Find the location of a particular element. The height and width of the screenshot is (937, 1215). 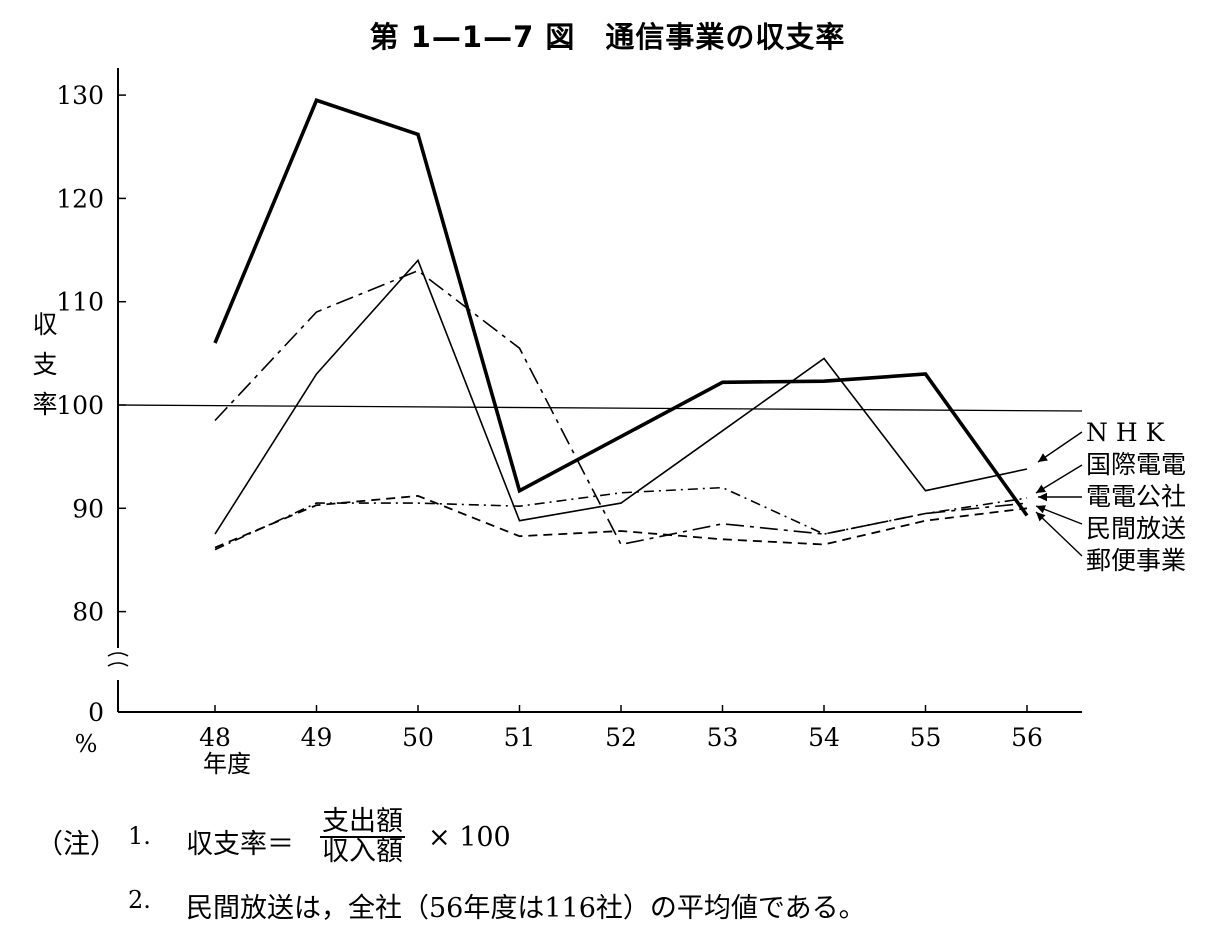

y-axis-label-char: 率 is located at coordinates (44, 404).